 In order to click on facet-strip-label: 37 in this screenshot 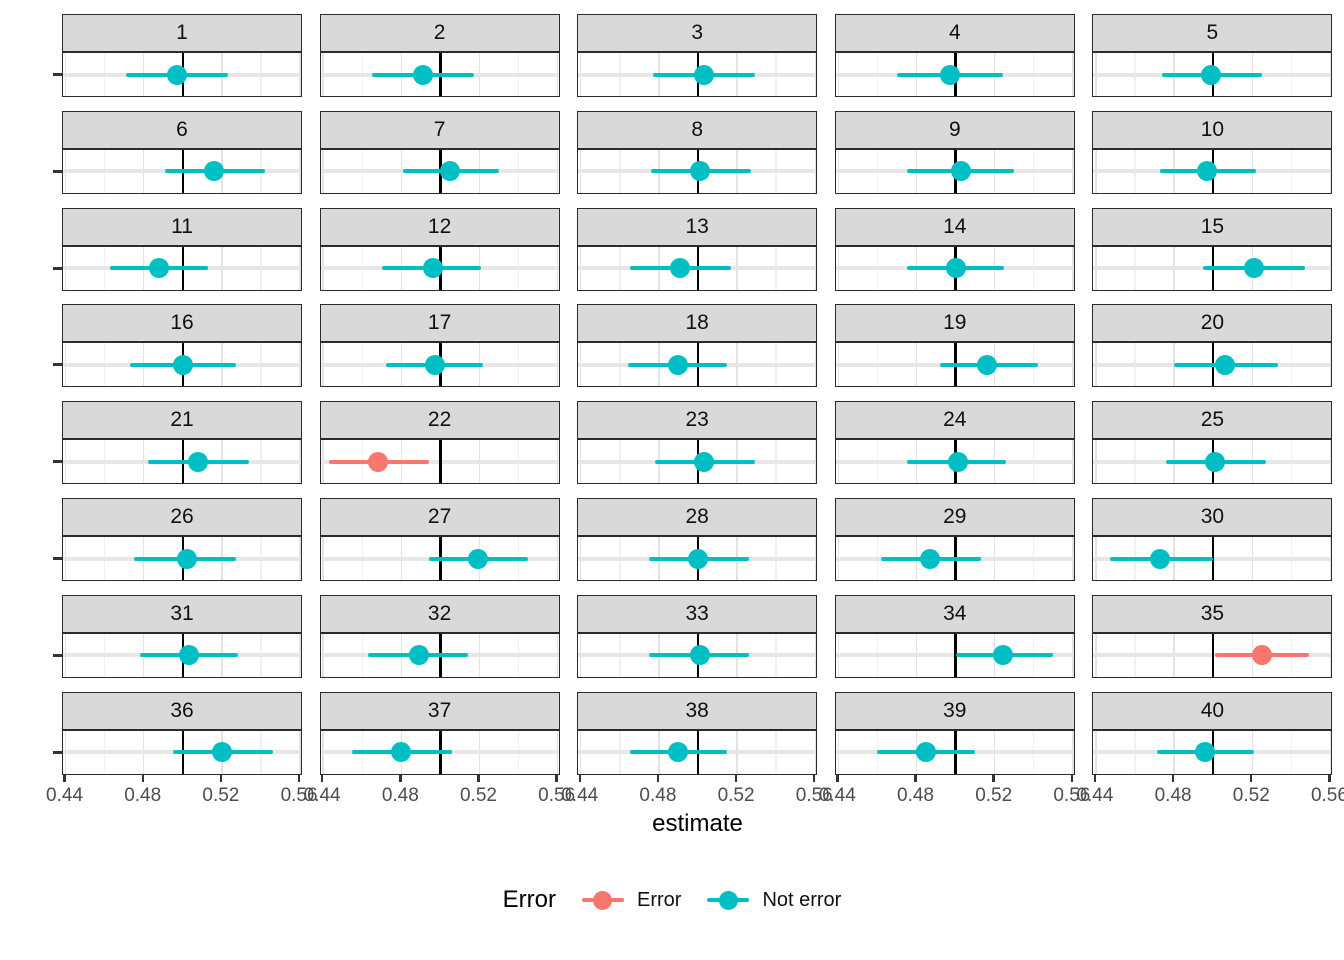, I will do `click(439, 710)`.